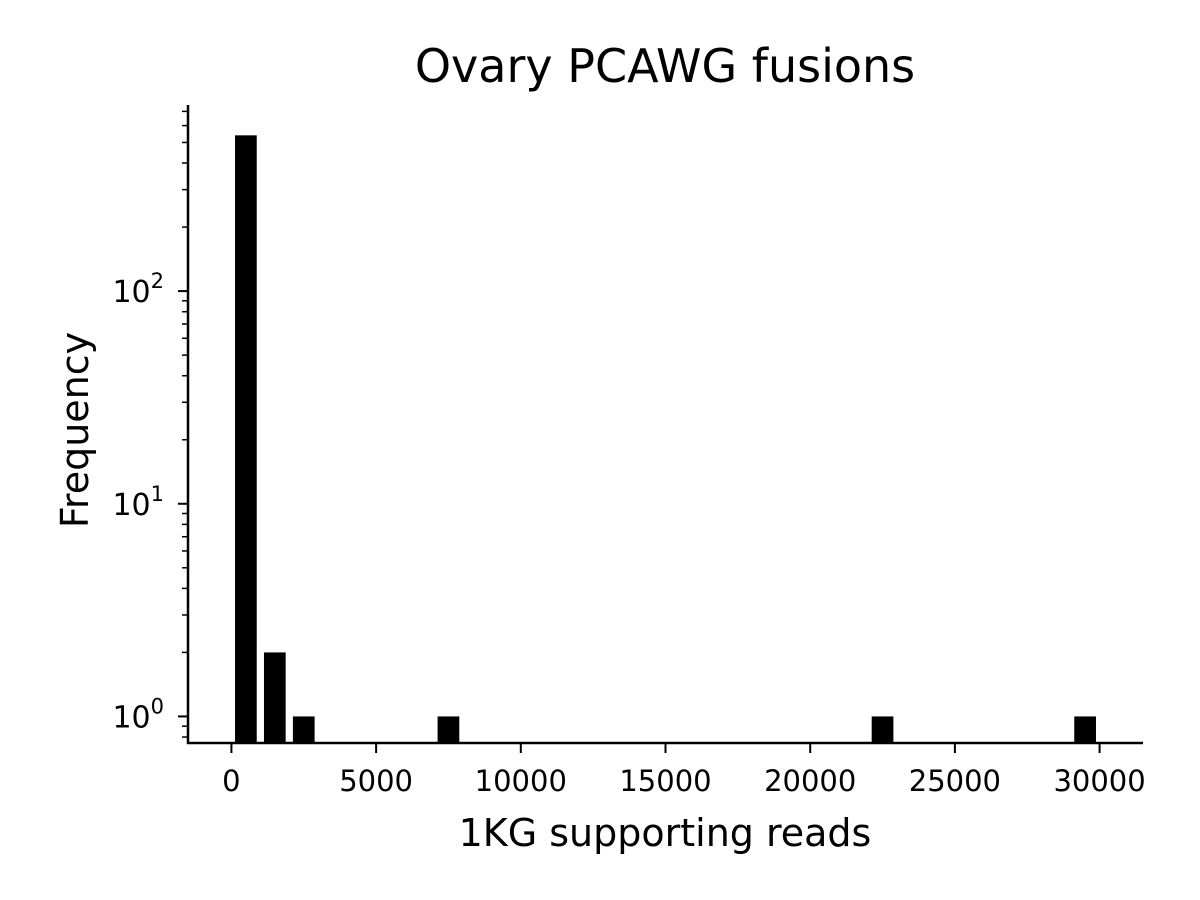 This screenshot has height=900, width=1200. Describe the element at coordinates (665, 66) in the screenshot. I see `chart-title: Ovary PCAWG fusions` at that location.